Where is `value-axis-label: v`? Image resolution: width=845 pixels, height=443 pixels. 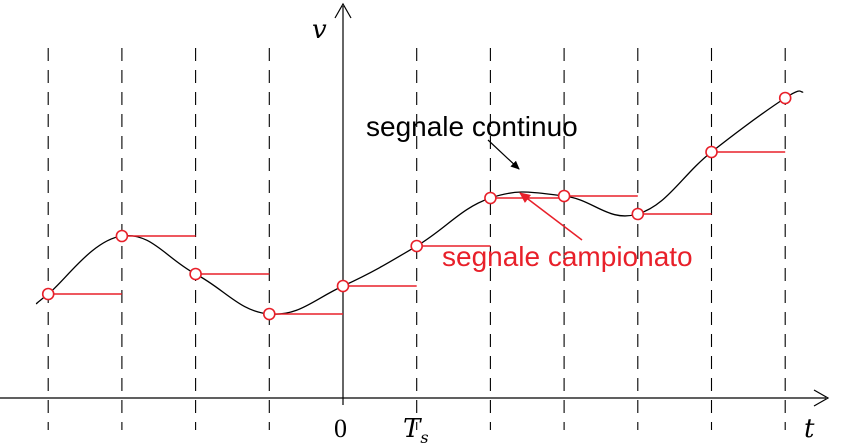
value-axis-label: v is located at coordinates (319, 30).